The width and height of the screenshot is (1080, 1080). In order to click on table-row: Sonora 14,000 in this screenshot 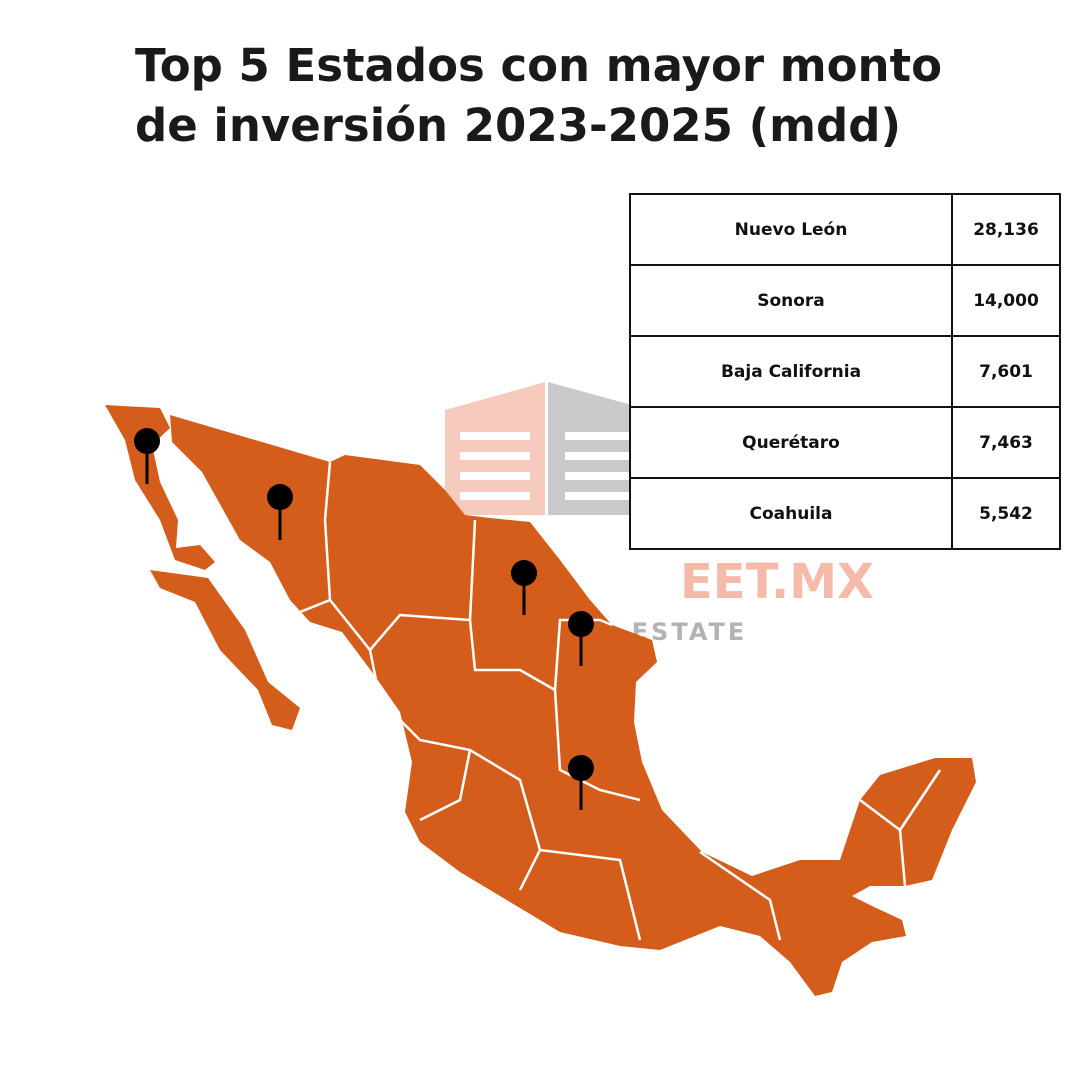, I will do `click(845, 300)`.